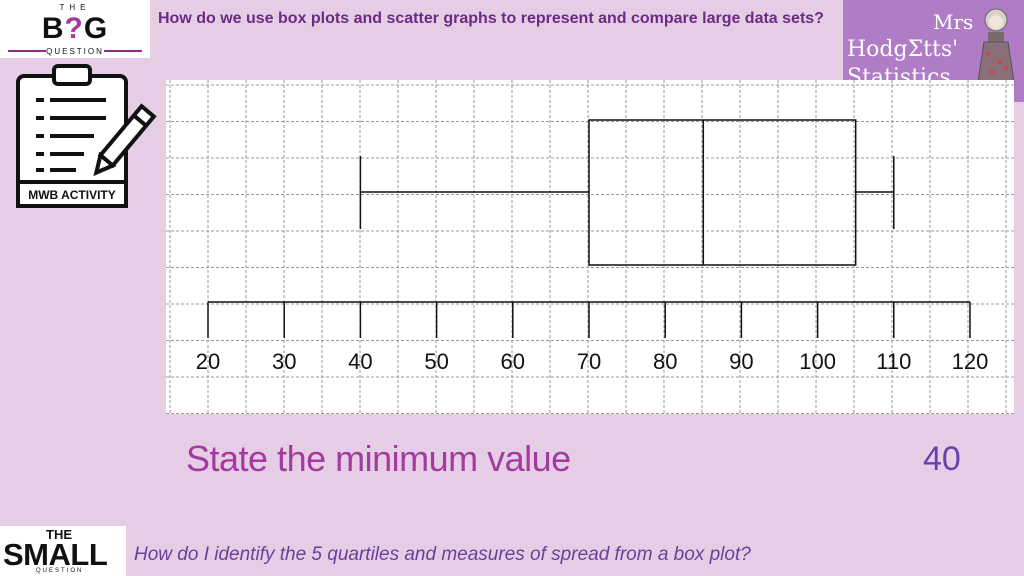 The width and height of the screenshot is (1024, 576). I want to click on brand-line-2: HodgΣtts', so click(903, 49).